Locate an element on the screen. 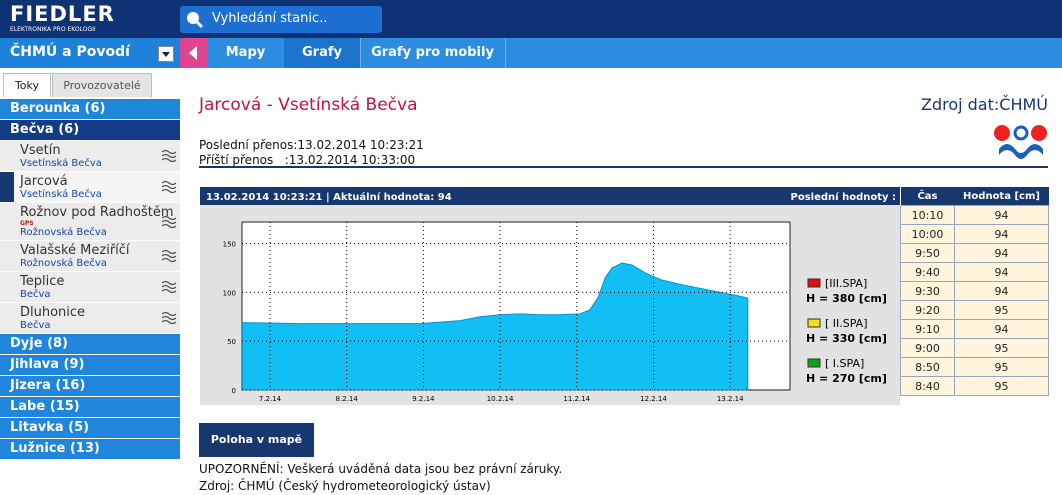 The height and width of the screenshot is (495, 1062). threshold-label: [ II.SPA] is located at coordinates (846, 323).